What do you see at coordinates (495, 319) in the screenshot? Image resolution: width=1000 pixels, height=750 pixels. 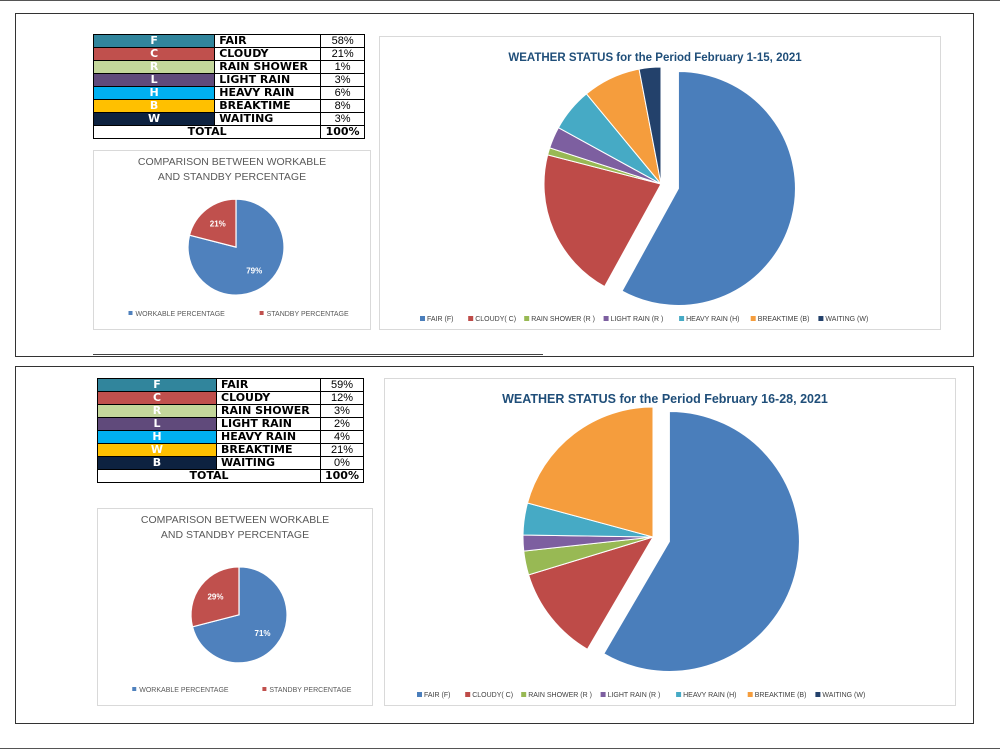 I see `legend-label-cloudy-c: CLOUDY( C)` at bounding box center [495, 319].